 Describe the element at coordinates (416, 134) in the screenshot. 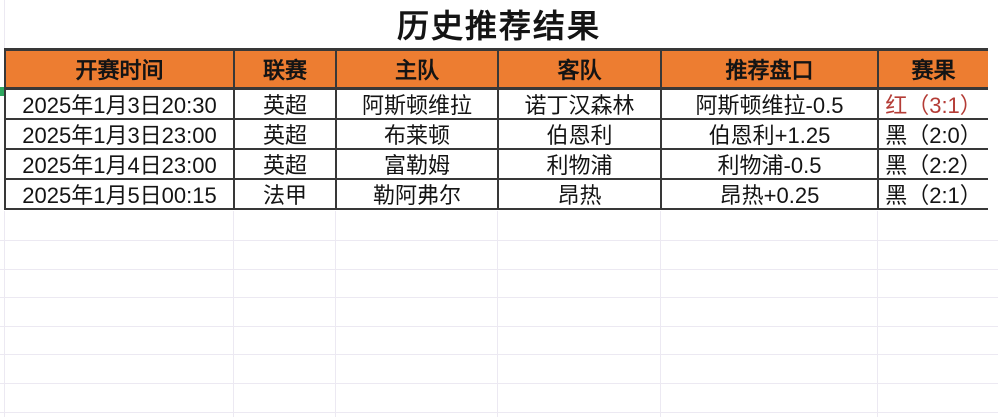

I see `cell-home-team: 布莱顿` at that location.